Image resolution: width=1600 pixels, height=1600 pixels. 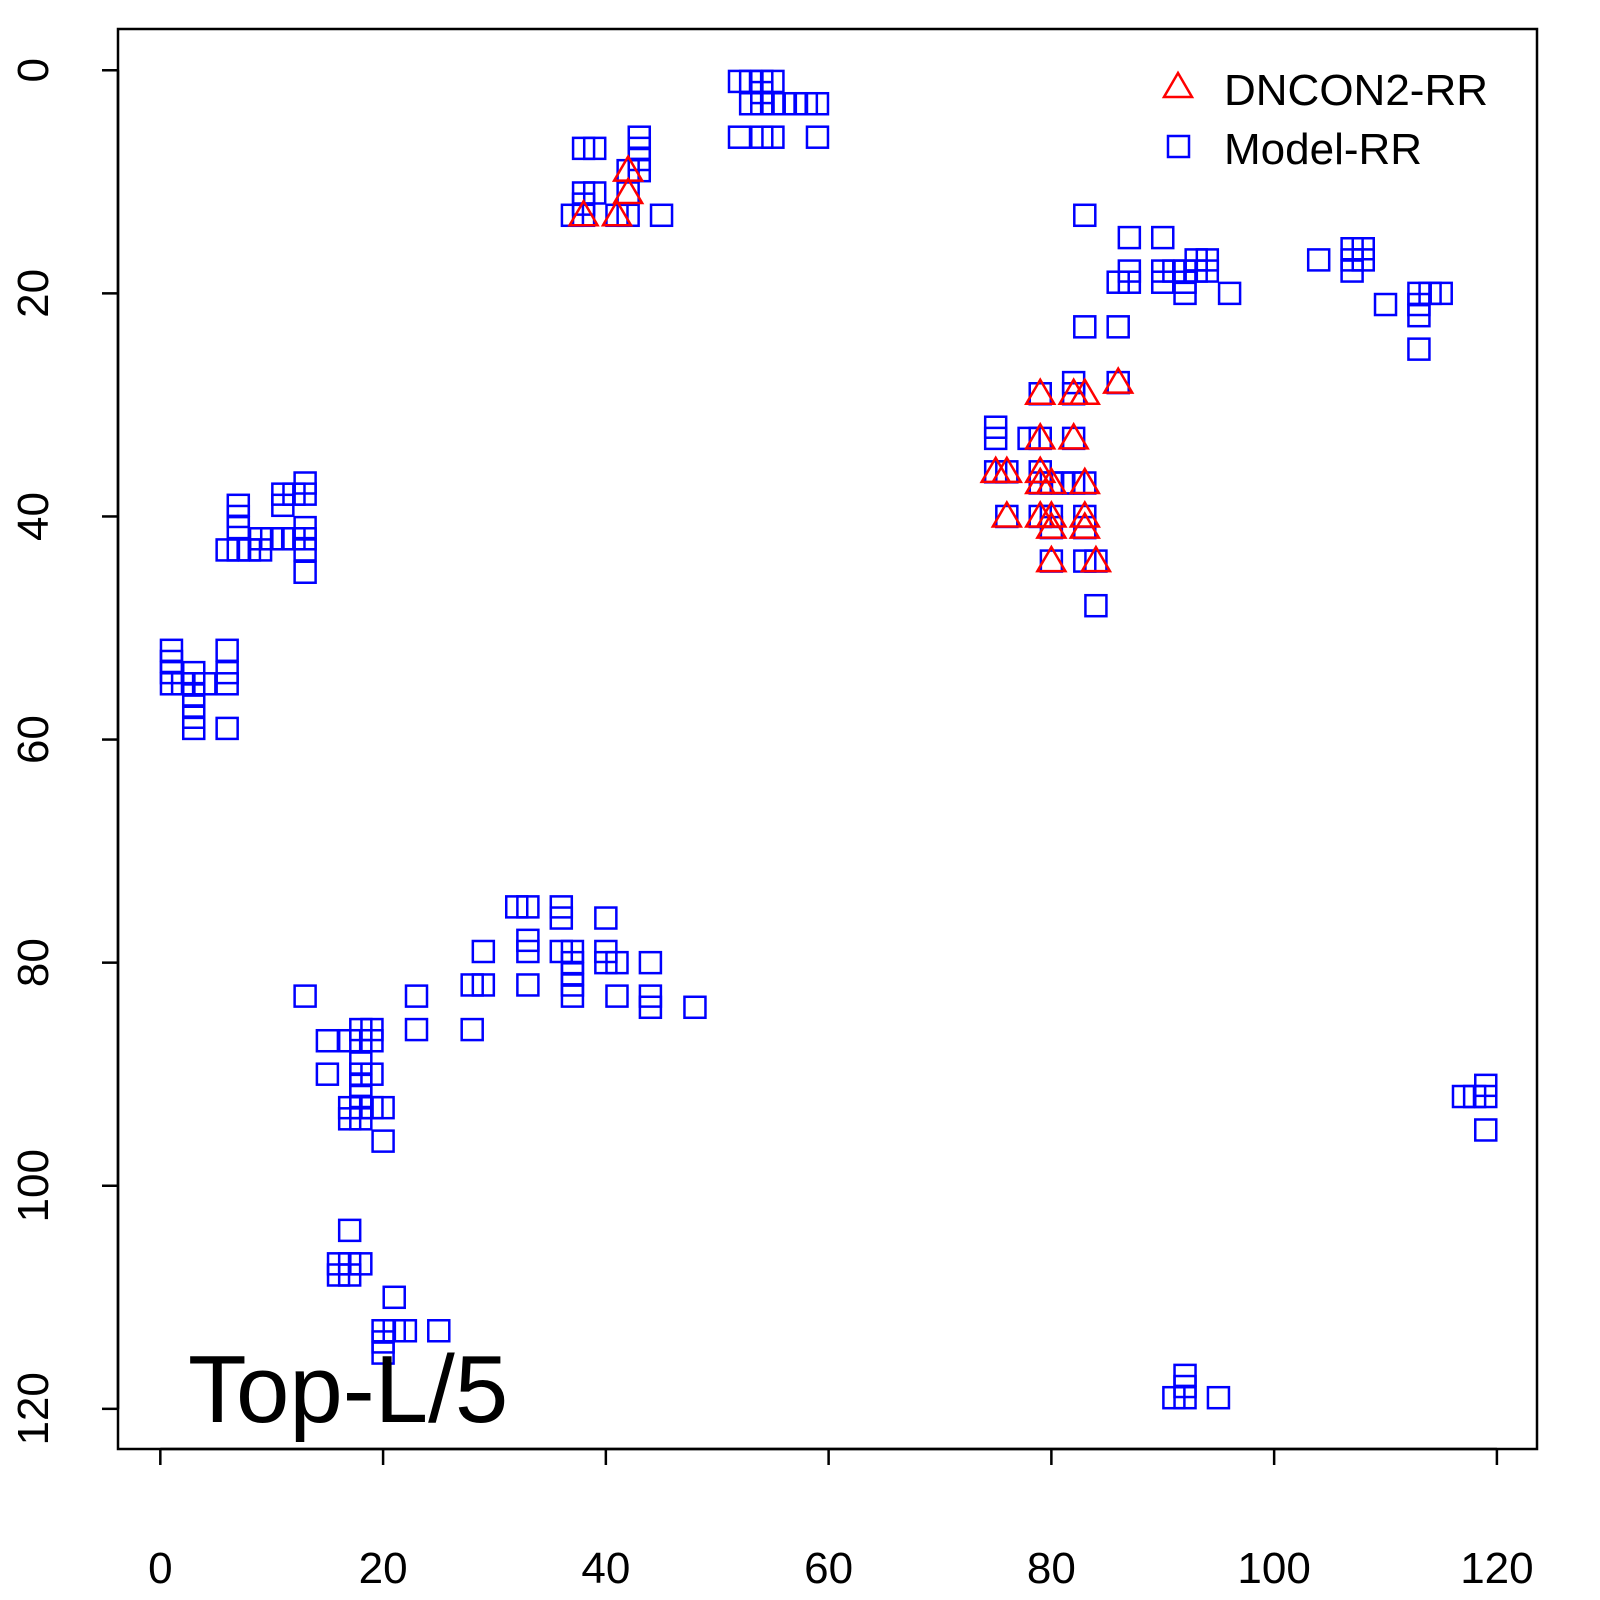 I want to click on y-tick-label: 80, so click(x=33, y=962).